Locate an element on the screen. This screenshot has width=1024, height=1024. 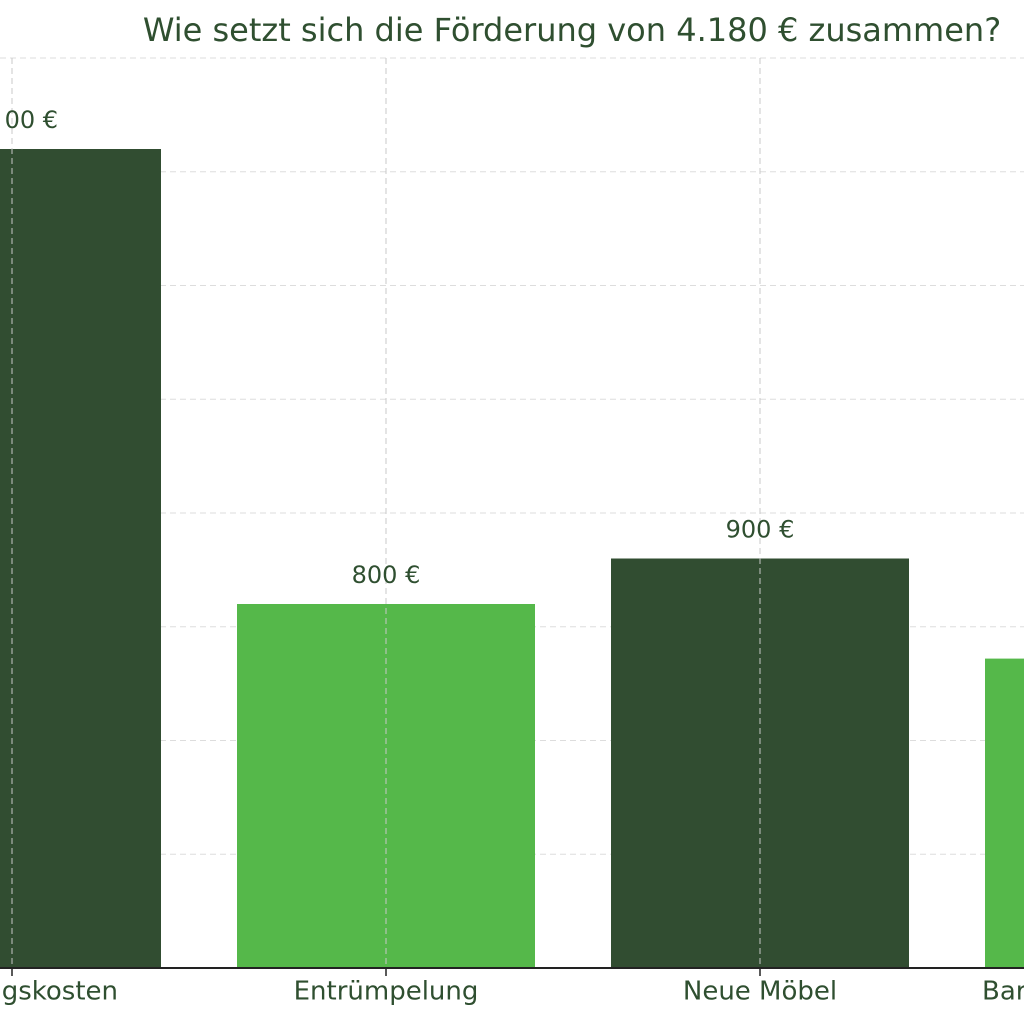
x-tick-label: Bar is located at coordinates (1003, 992).